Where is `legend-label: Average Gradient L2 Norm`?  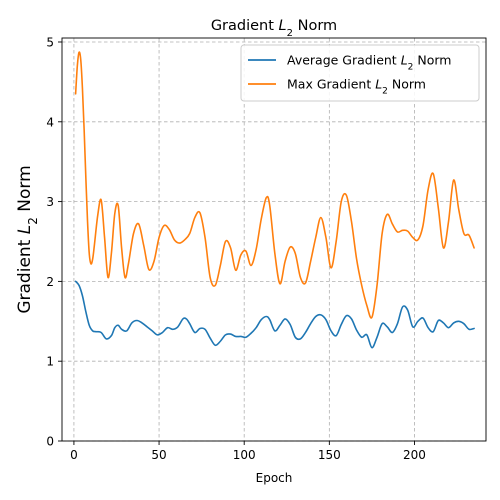 legend-label: Average Gradient L2 Norm is located at coordinates (369, 63).